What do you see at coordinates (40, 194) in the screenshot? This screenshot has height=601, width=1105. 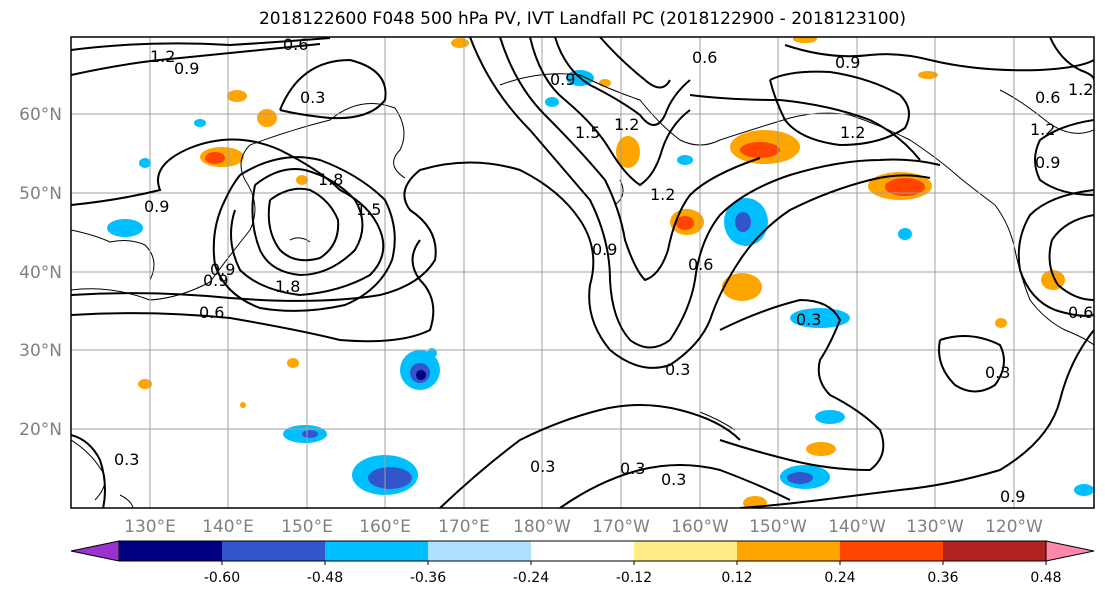 I see `lat-label: 50°N` at bounding box center [40, 194].